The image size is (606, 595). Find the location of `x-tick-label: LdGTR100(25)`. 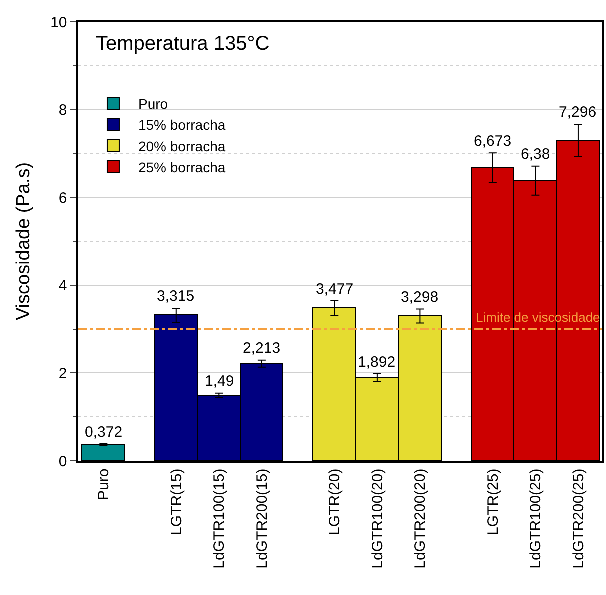

x-tick-label: LdGTR100(25) is located at coordinates (536, 518).